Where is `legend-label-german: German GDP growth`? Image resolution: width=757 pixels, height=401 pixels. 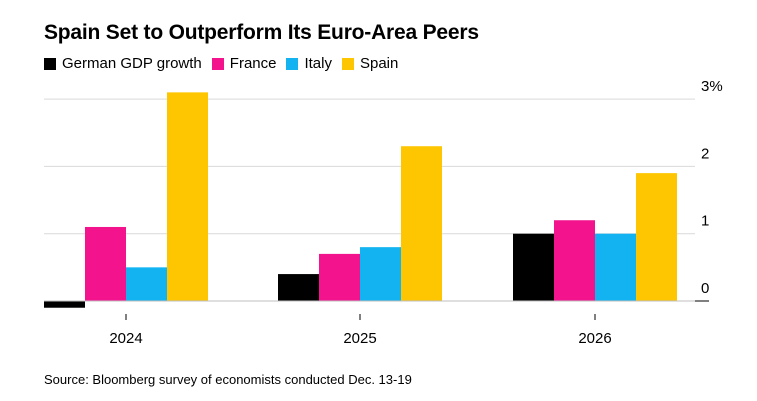
legend-label-german: German GDP growth is located at coordinates (132, 63).